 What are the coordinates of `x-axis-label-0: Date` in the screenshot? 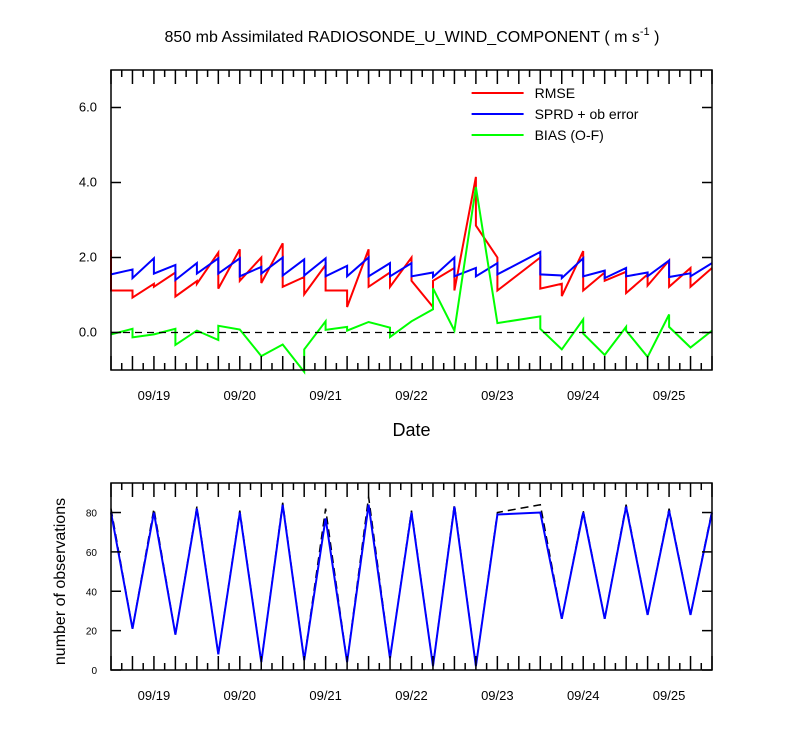 It's located at (411, 430).